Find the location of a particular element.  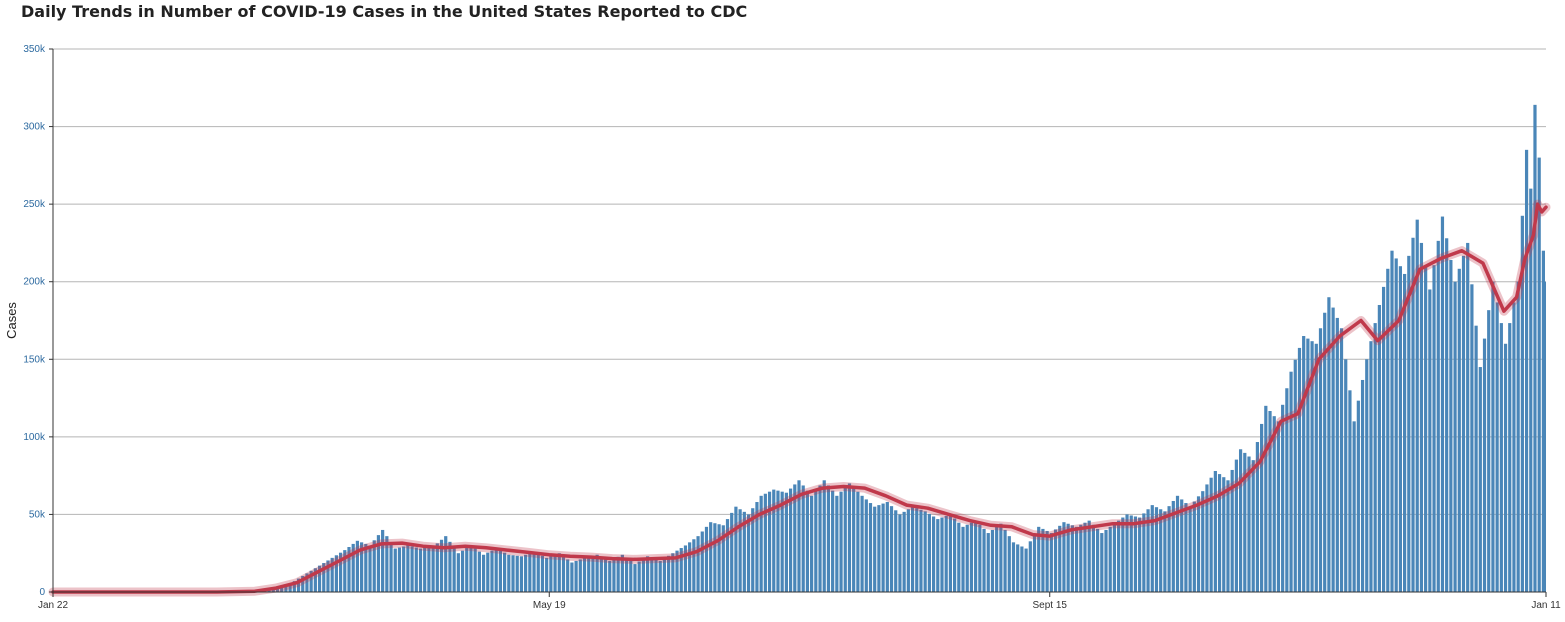

y-tick-label: 350k is located at coordinates (34, 49).